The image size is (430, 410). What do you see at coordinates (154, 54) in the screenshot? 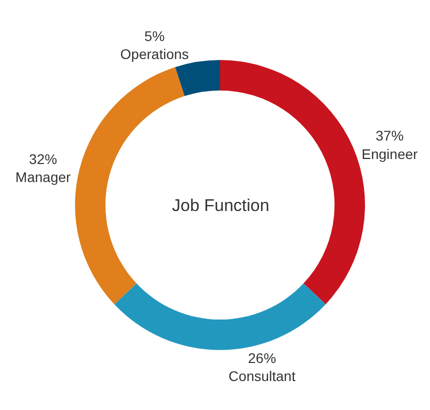
I see `slice-label: Operations` at bounding box center [154, 54].